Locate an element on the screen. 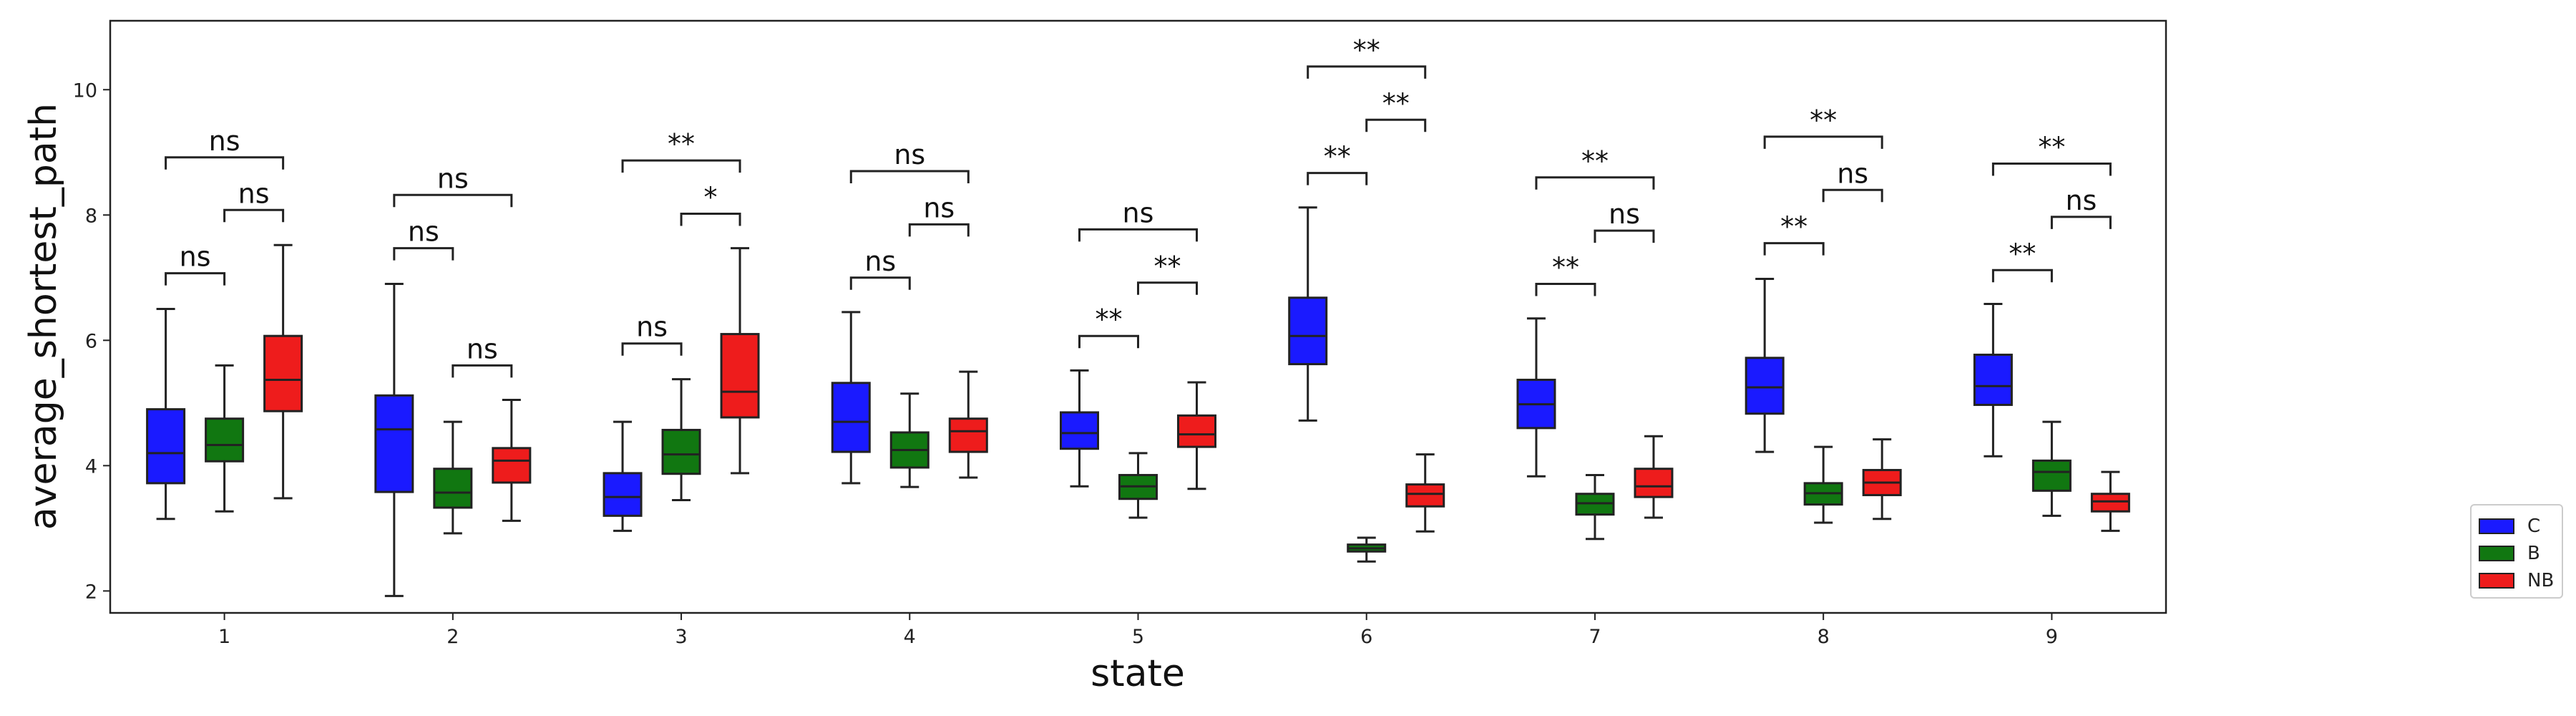 The image size is (2576, 716). x-tick-label: 4 is located at coordinates (910, 637).